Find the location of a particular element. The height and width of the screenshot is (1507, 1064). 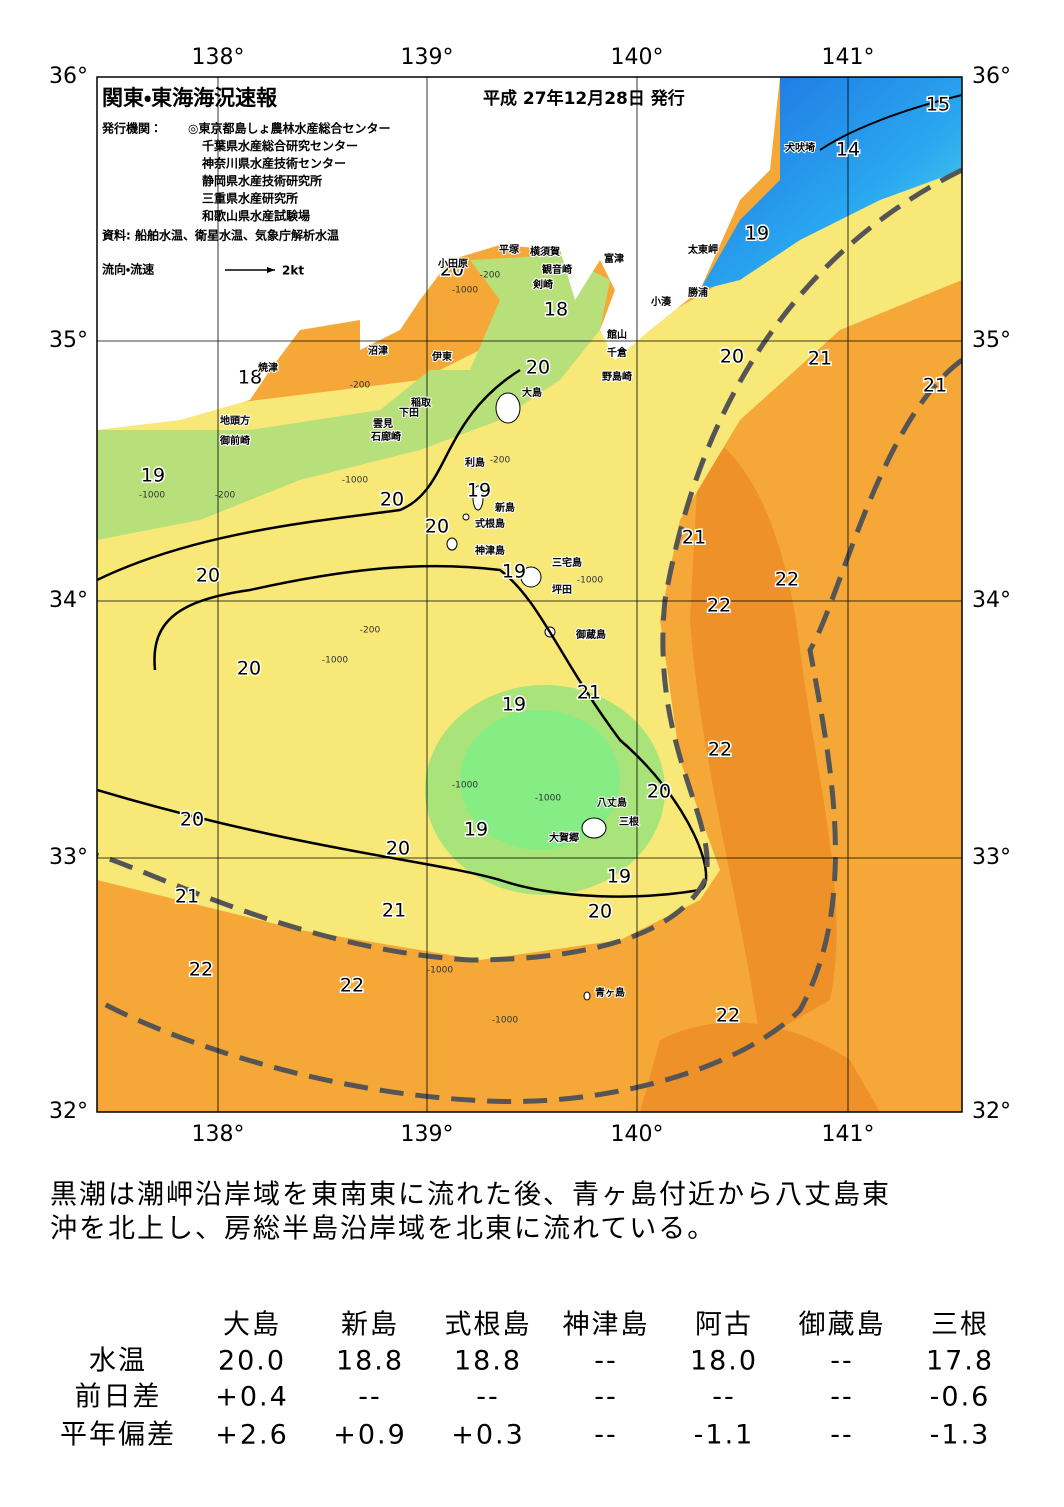

row-label: 平年偏差 is located at coordinates (118, 1435).